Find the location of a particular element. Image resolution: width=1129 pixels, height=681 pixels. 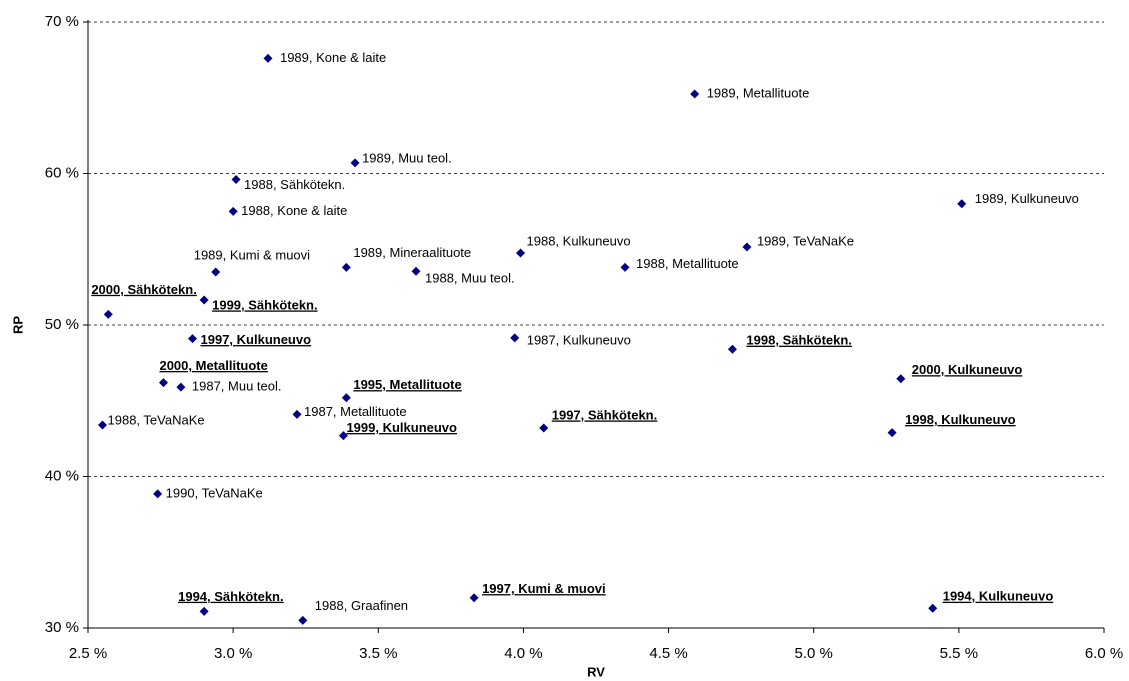

point-label: 1988, Kulkuneuvo is located at coordinates (579, 240).